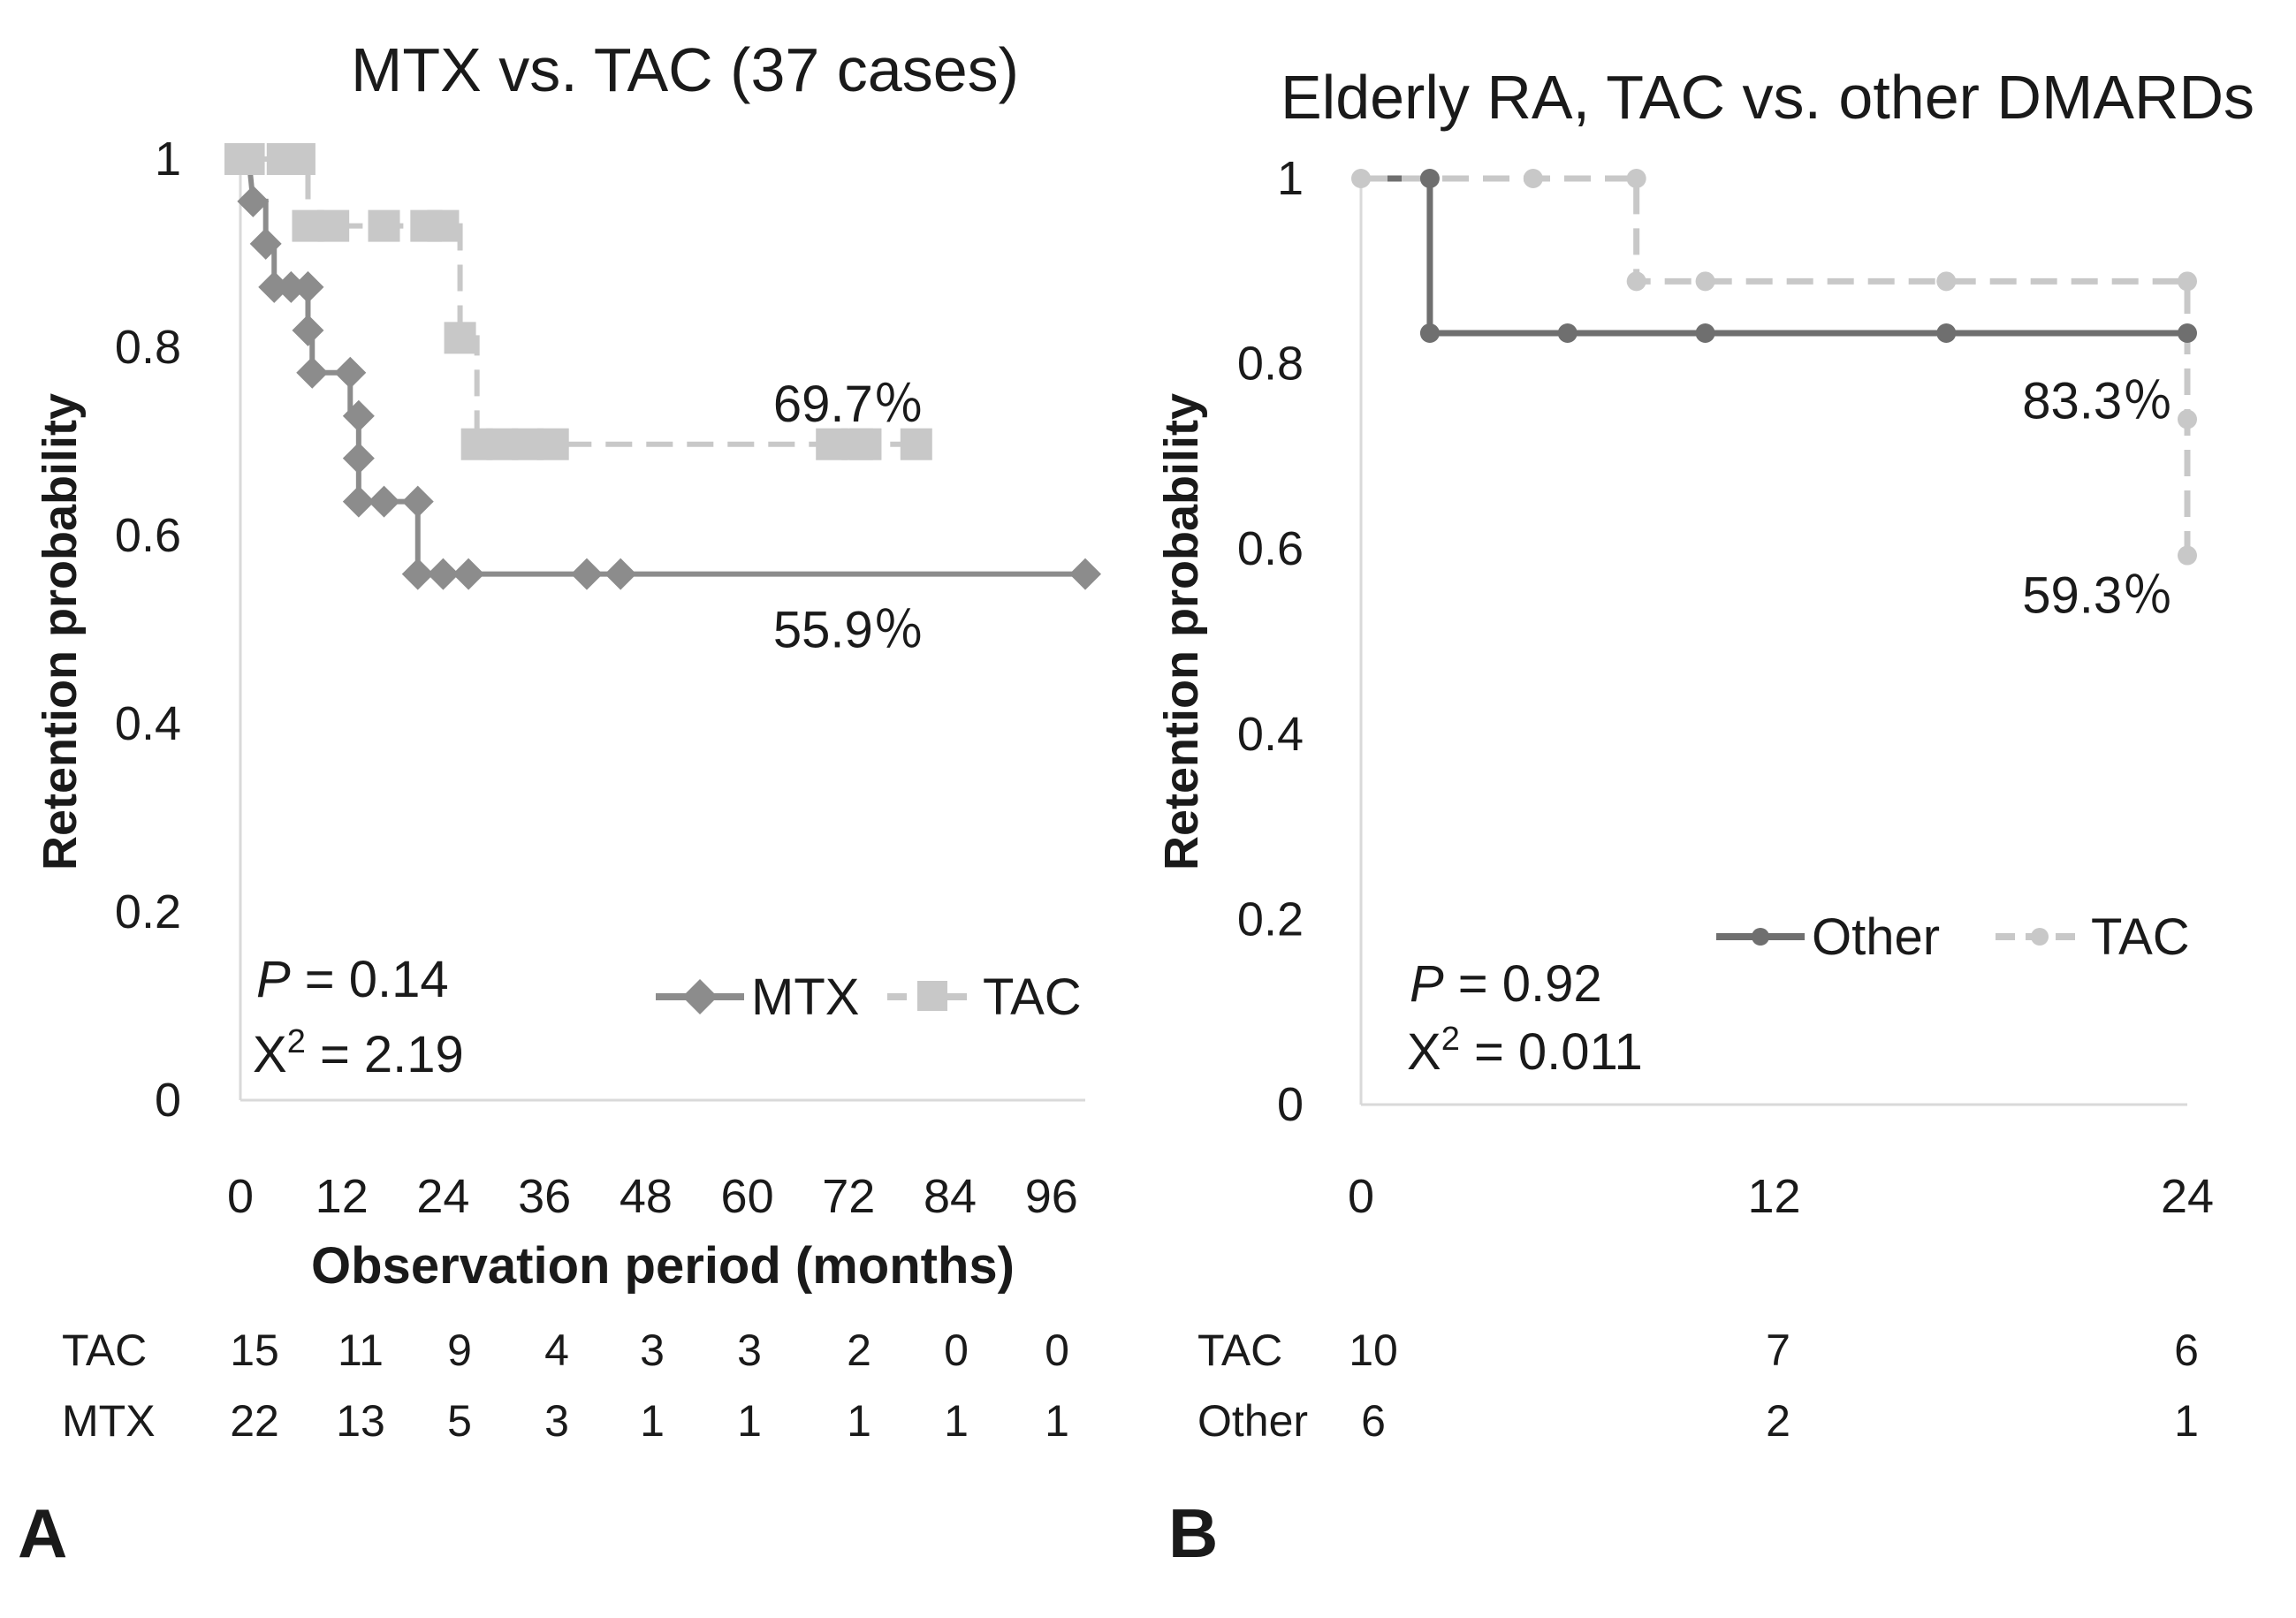  I want to click on panel-a-mtx-line, so click(662, 366).